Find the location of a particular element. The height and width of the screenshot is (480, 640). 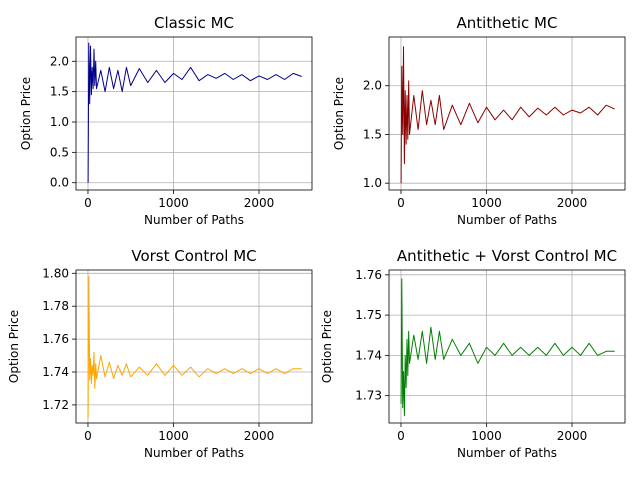

chart-title: Antithetic + Vorst Control MC is located at coordinates (507, 256).